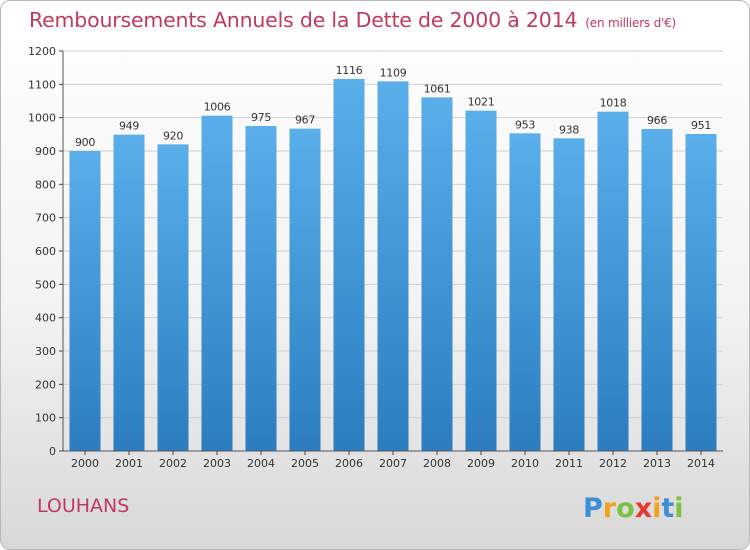 The width and height of the screenshot is (750, 550). What do you see at coordinates (217, 283) in the screenshot?
I see `bar-2003` at bounding box center [217, 283].